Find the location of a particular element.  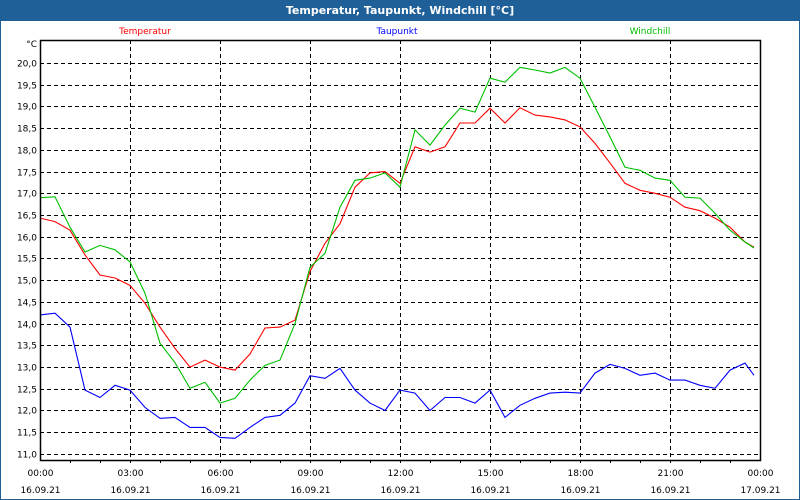

y-tick-label: 14,0 is located at coordinates (27, 326).